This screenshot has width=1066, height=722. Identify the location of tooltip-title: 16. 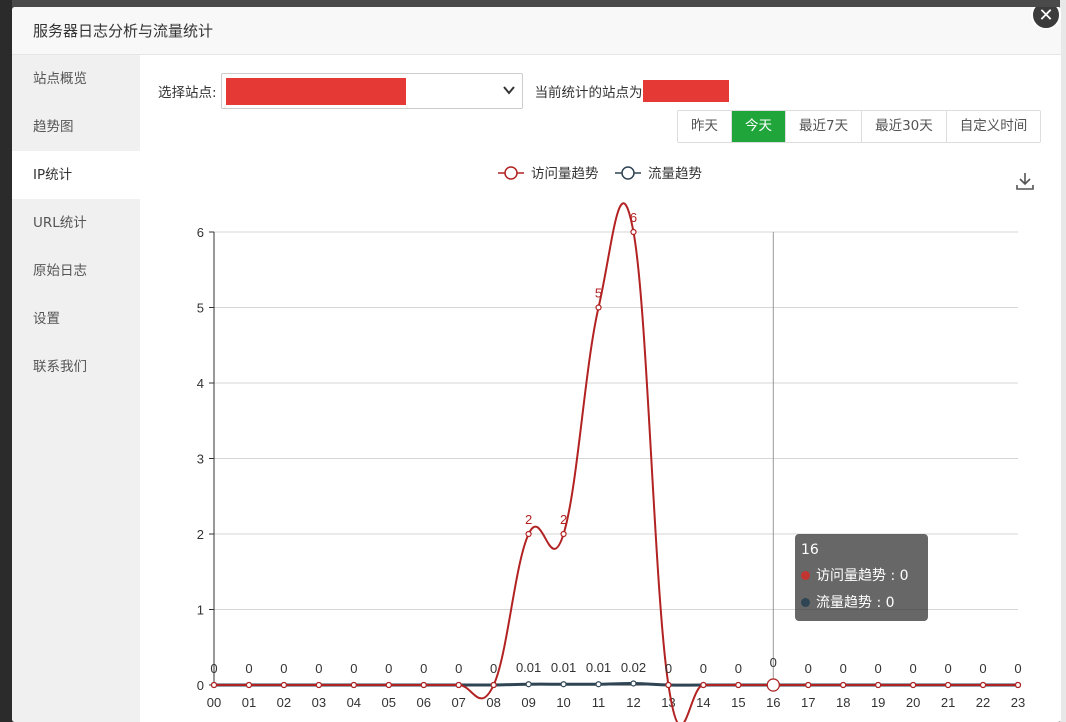
(810, 550).